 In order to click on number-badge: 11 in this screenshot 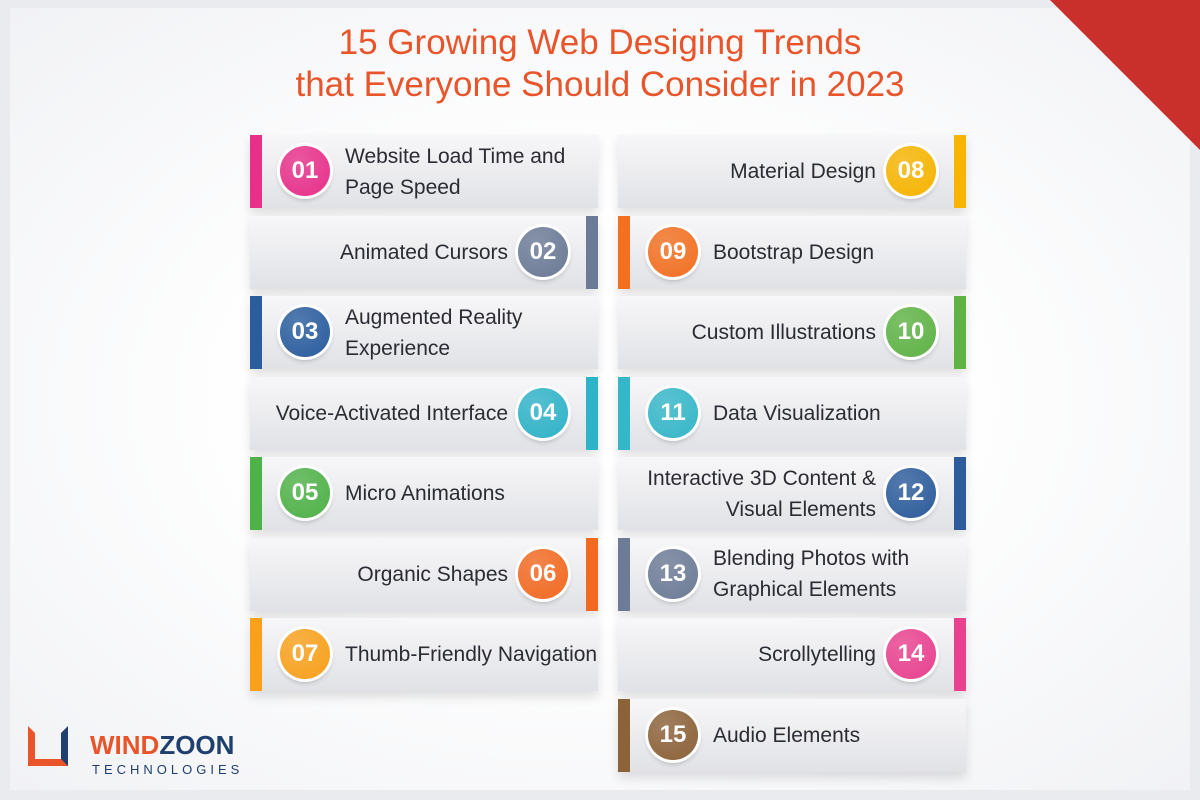, I will do `click(673, 412)`.